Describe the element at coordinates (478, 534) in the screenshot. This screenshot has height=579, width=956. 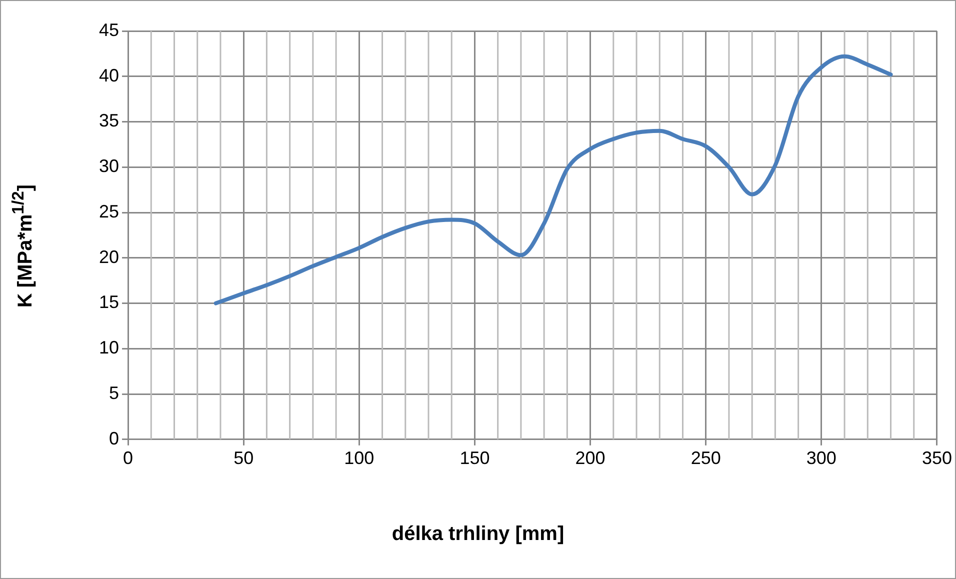
I see `x-axis-title: délka trhliny [mm]` at that location.